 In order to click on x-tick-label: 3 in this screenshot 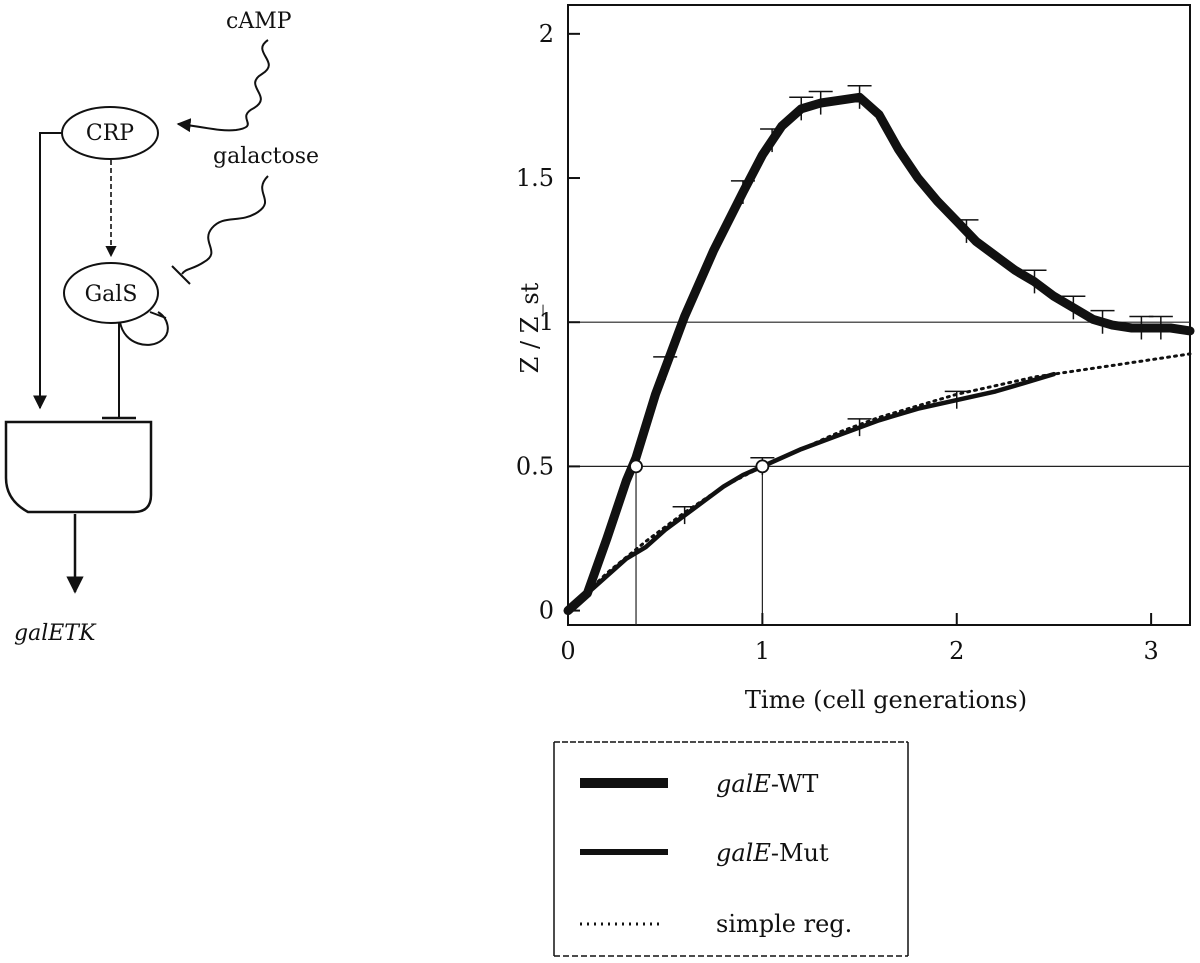, I will do `click(1150, 651)`.